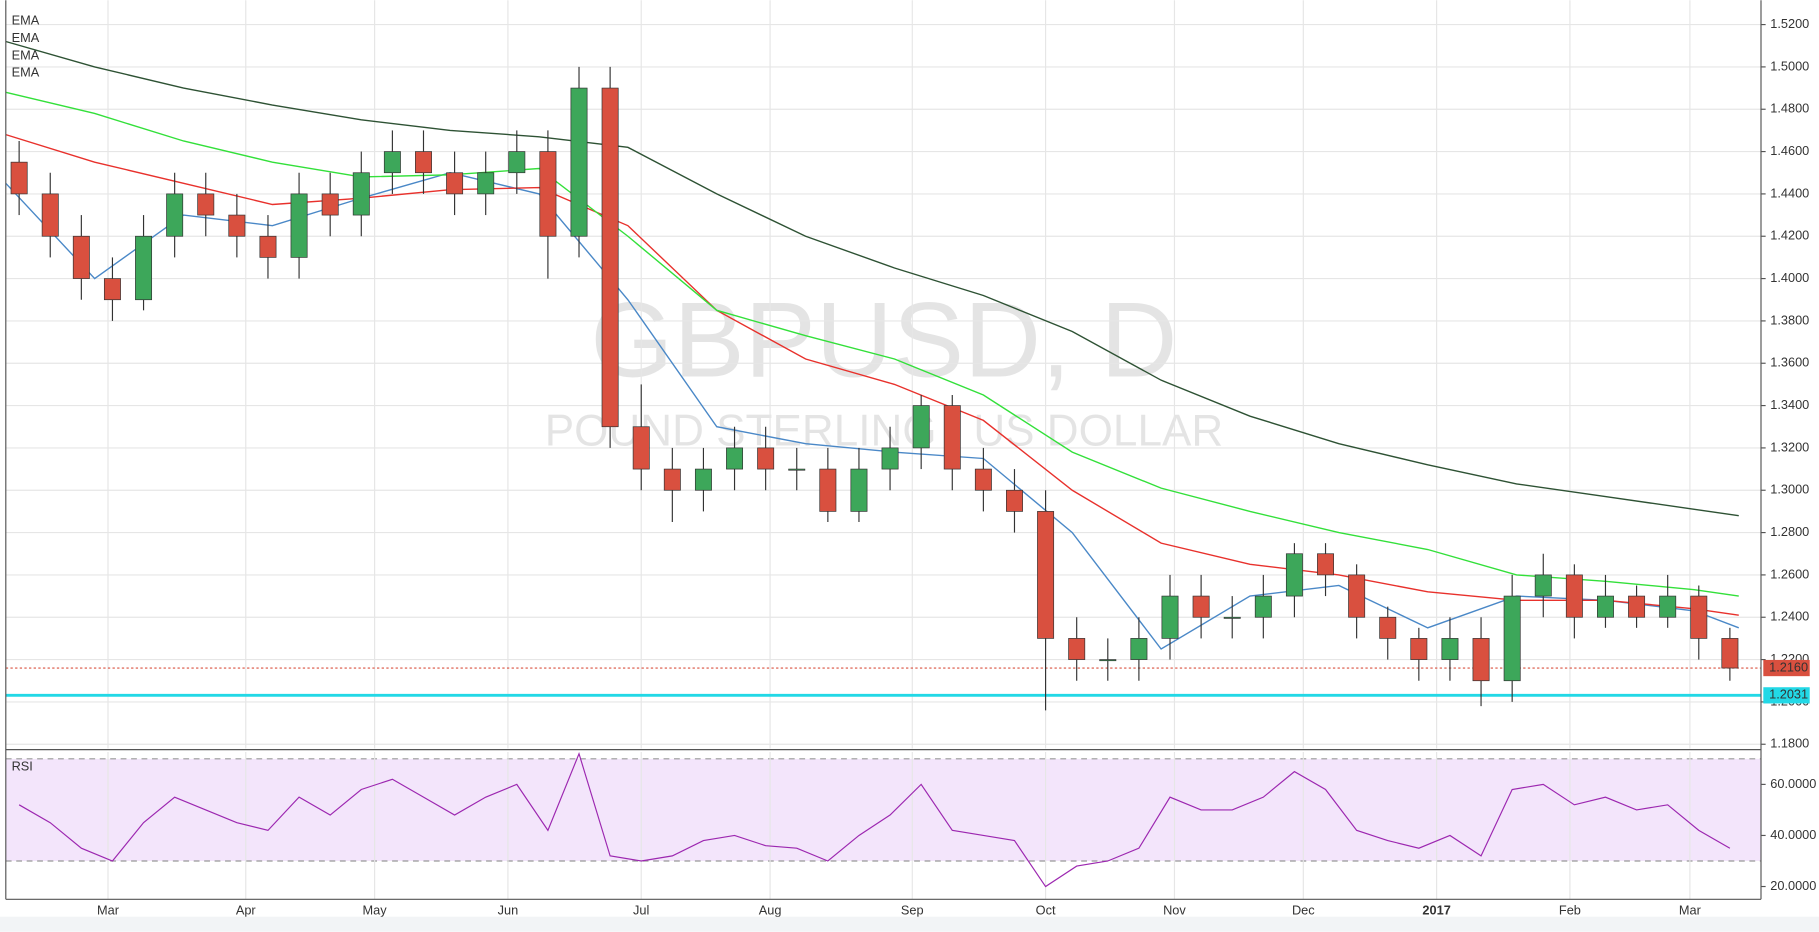 The height and width of the screenshot is (932, 1819). Describe the element at coordinates (883, 339) in the screenshot. I see `watermark-title: GBPUSD, D` at that location.